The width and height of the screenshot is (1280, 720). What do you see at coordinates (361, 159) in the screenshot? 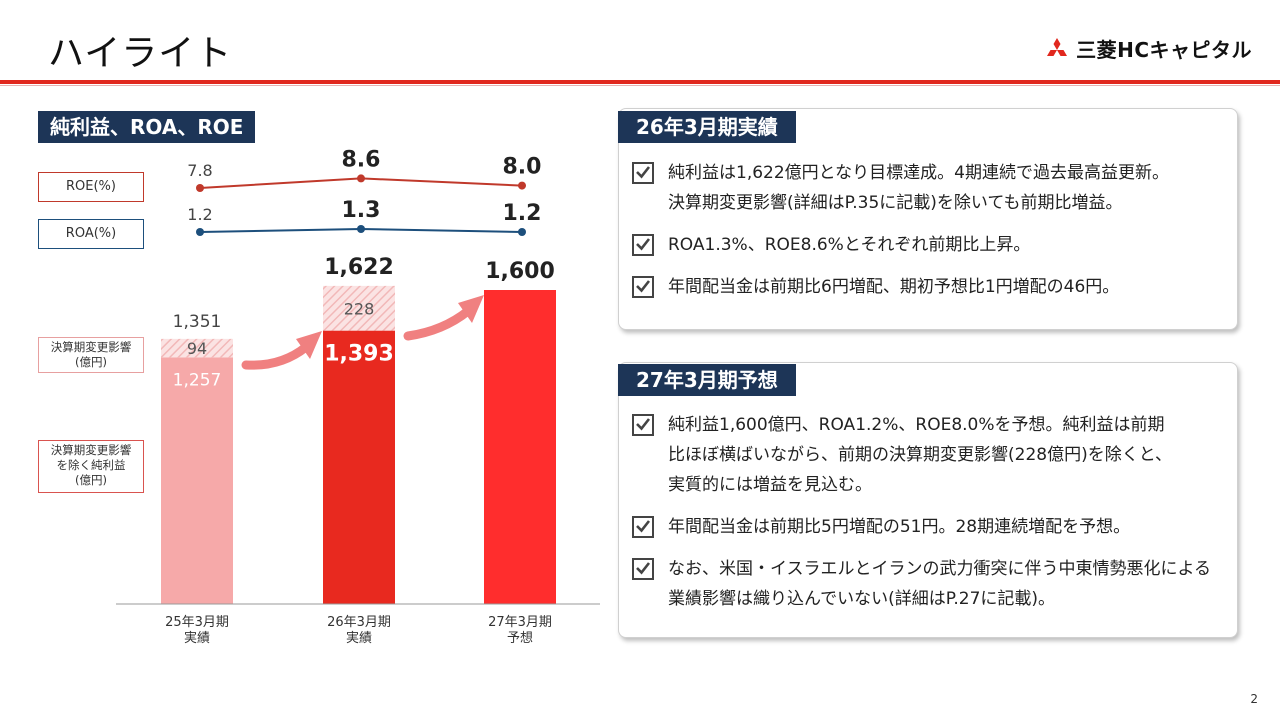
I see `roe-value-label: 8.6` at bounding box center [361, 159].